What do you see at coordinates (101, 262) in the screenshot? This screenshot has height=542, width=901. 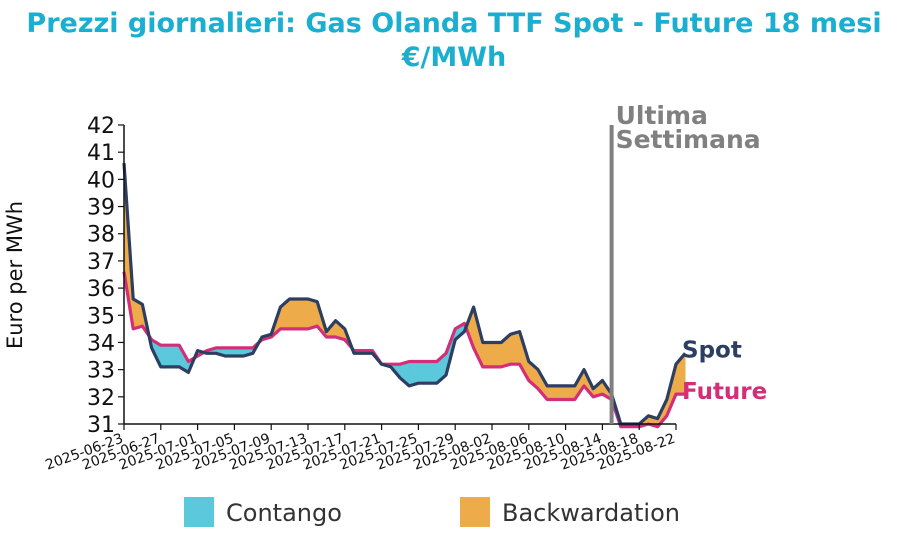 I see `y-tick-label: 37` at bounding box center [101, 262].